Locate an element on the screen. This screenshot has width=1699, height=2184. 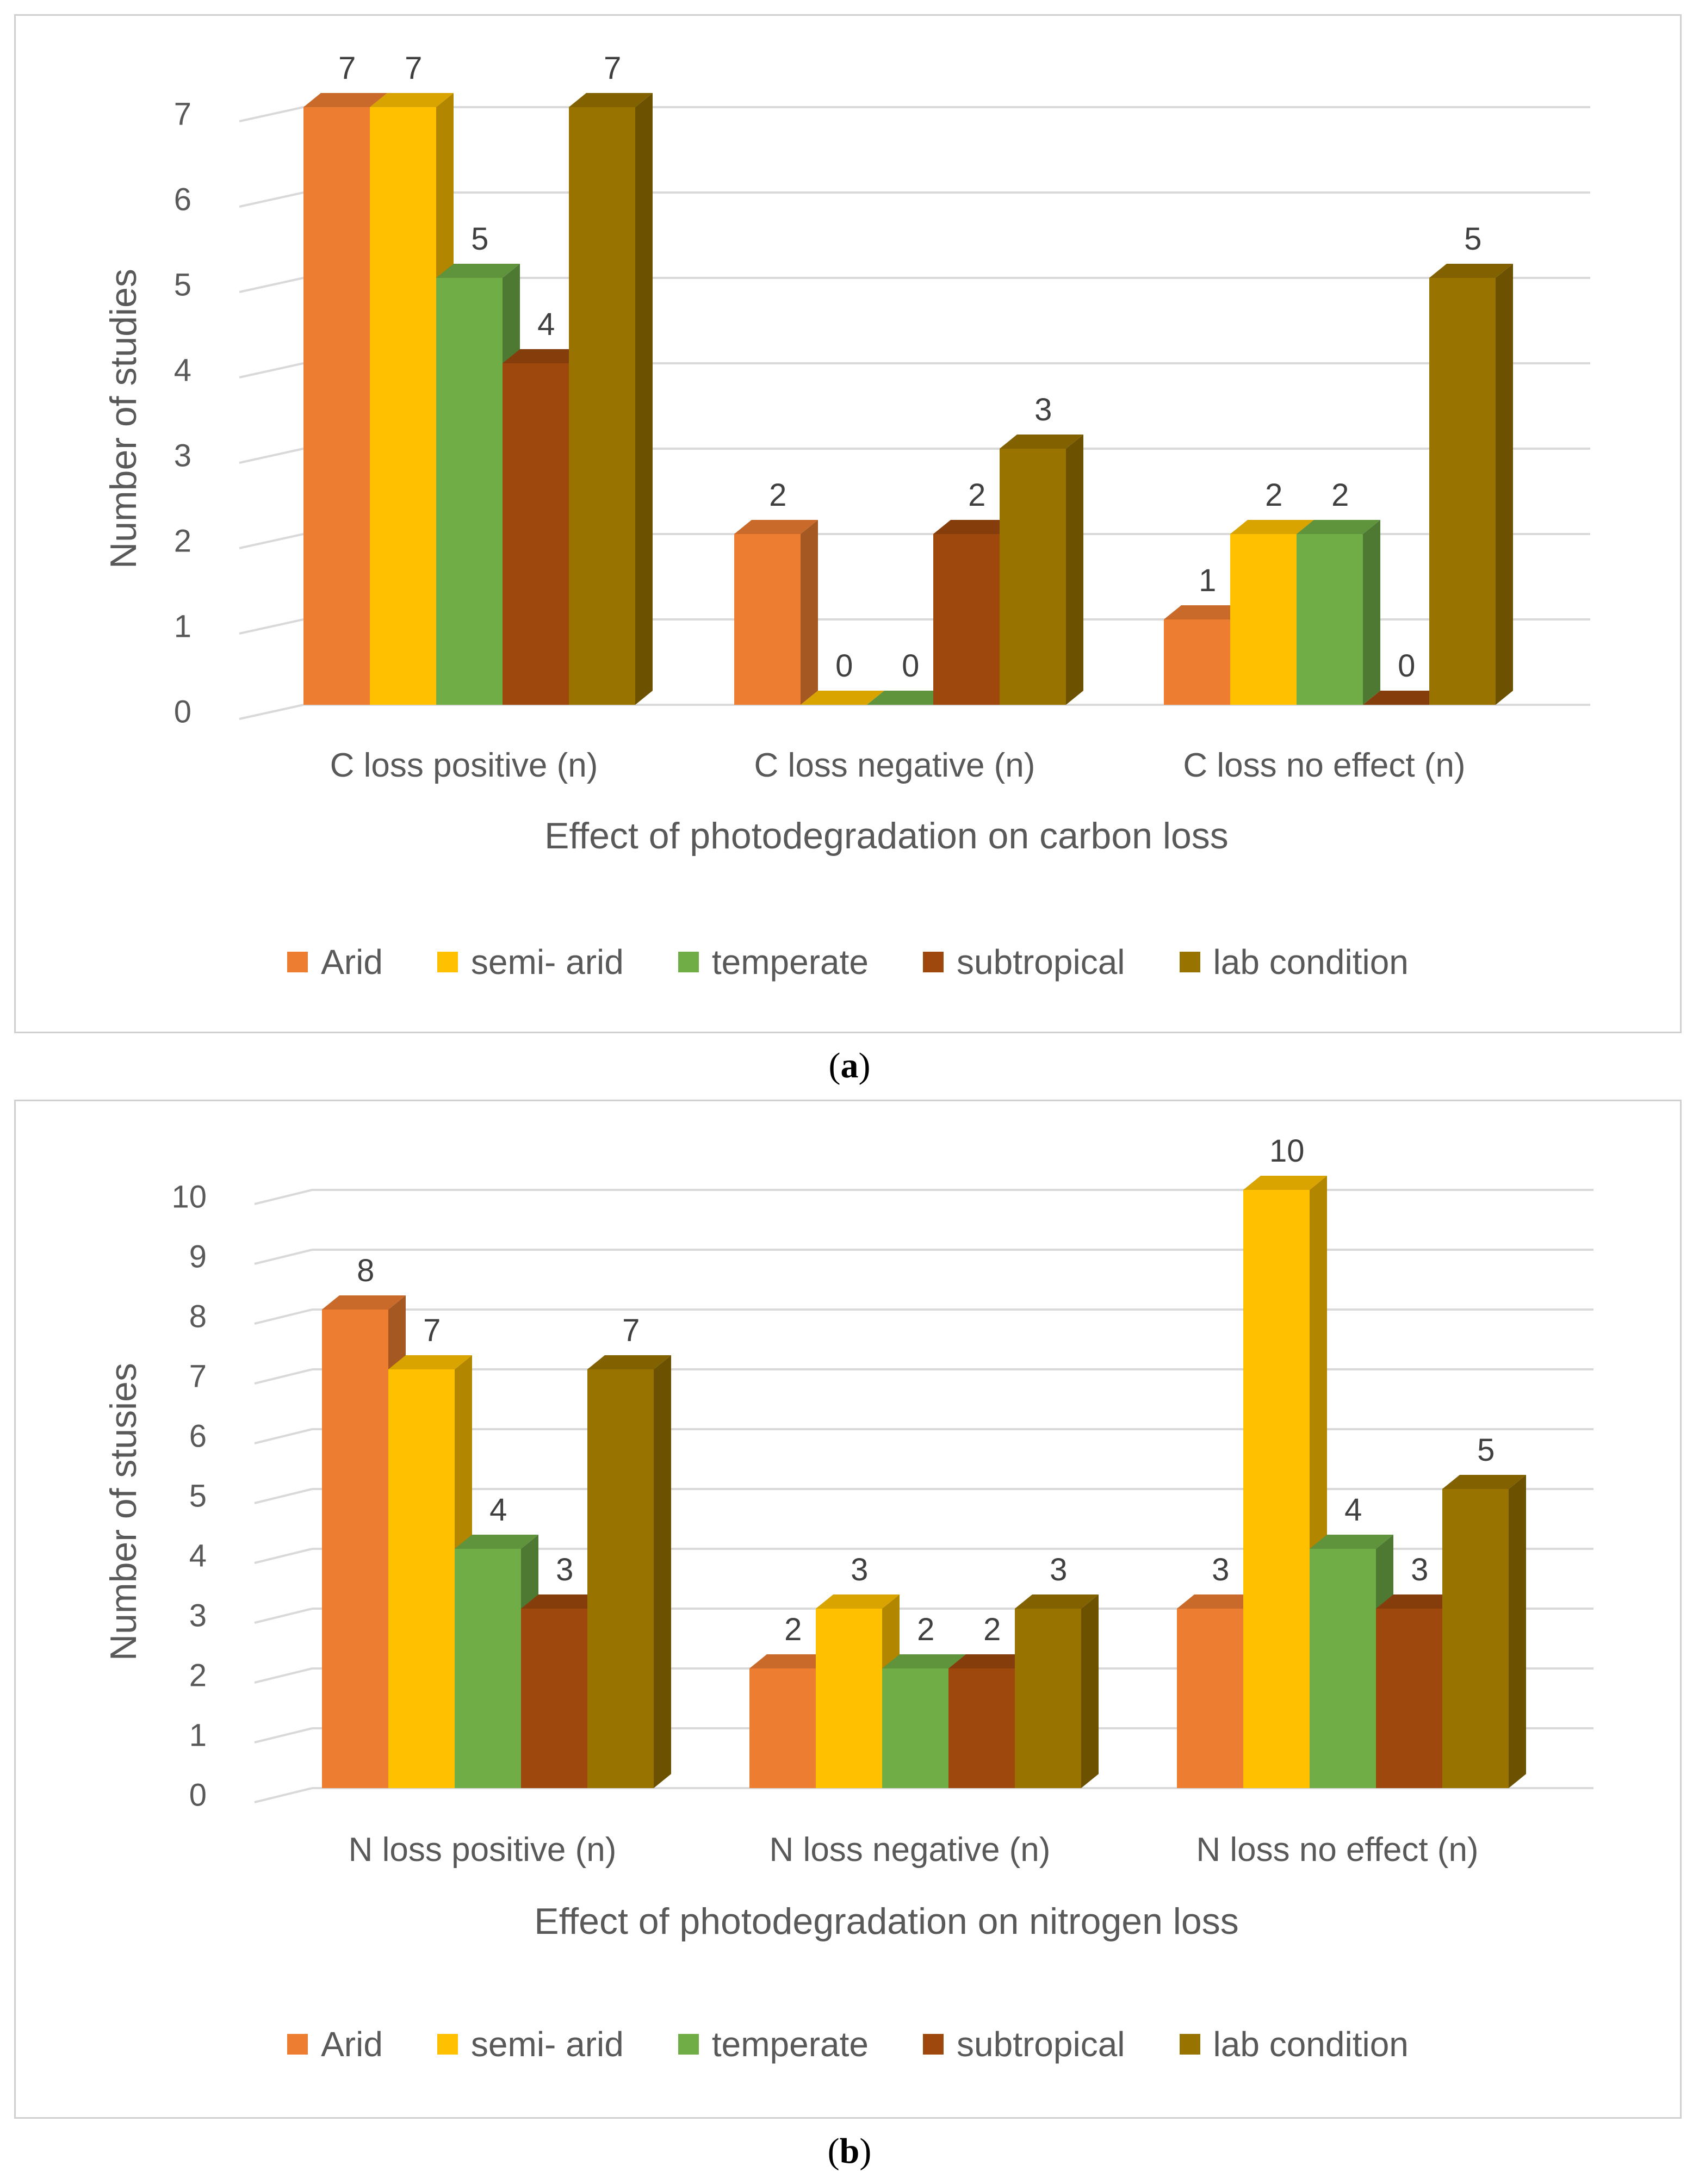
category-label: N loss positive (n) is located at coordinates (483, 1850).